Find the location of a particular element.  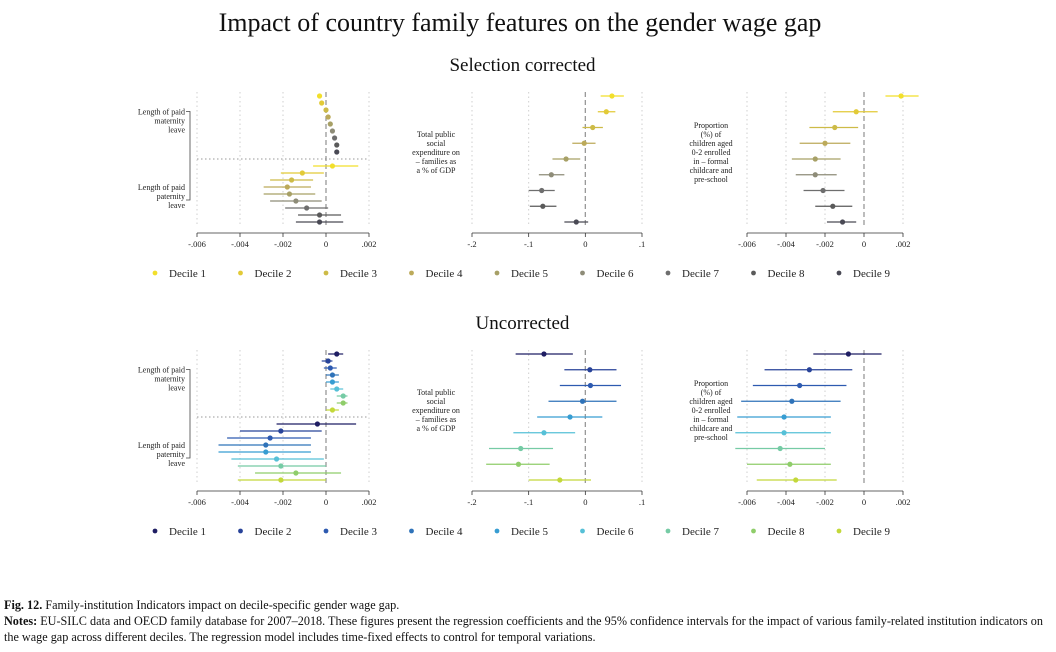

row-label: 0-2 enrolled is located at coordinates (711, 410).